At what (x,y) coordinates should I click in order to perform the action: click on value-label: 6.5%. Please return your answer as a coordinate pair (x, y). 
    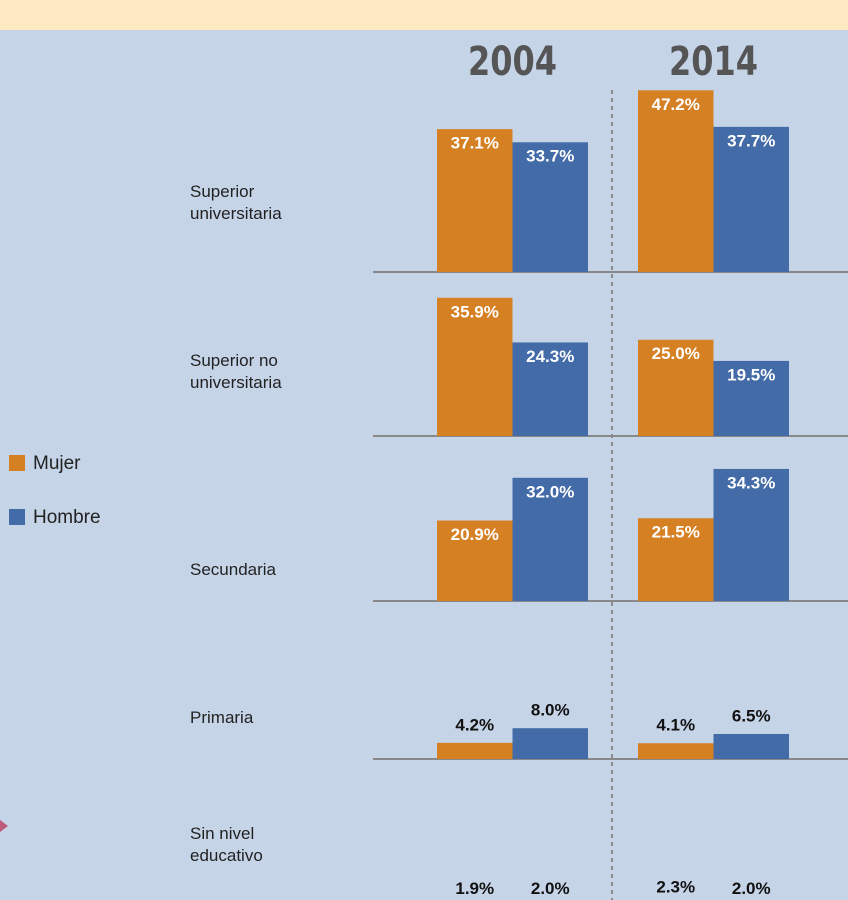
    Looking at the image, I should click on (751, 715).